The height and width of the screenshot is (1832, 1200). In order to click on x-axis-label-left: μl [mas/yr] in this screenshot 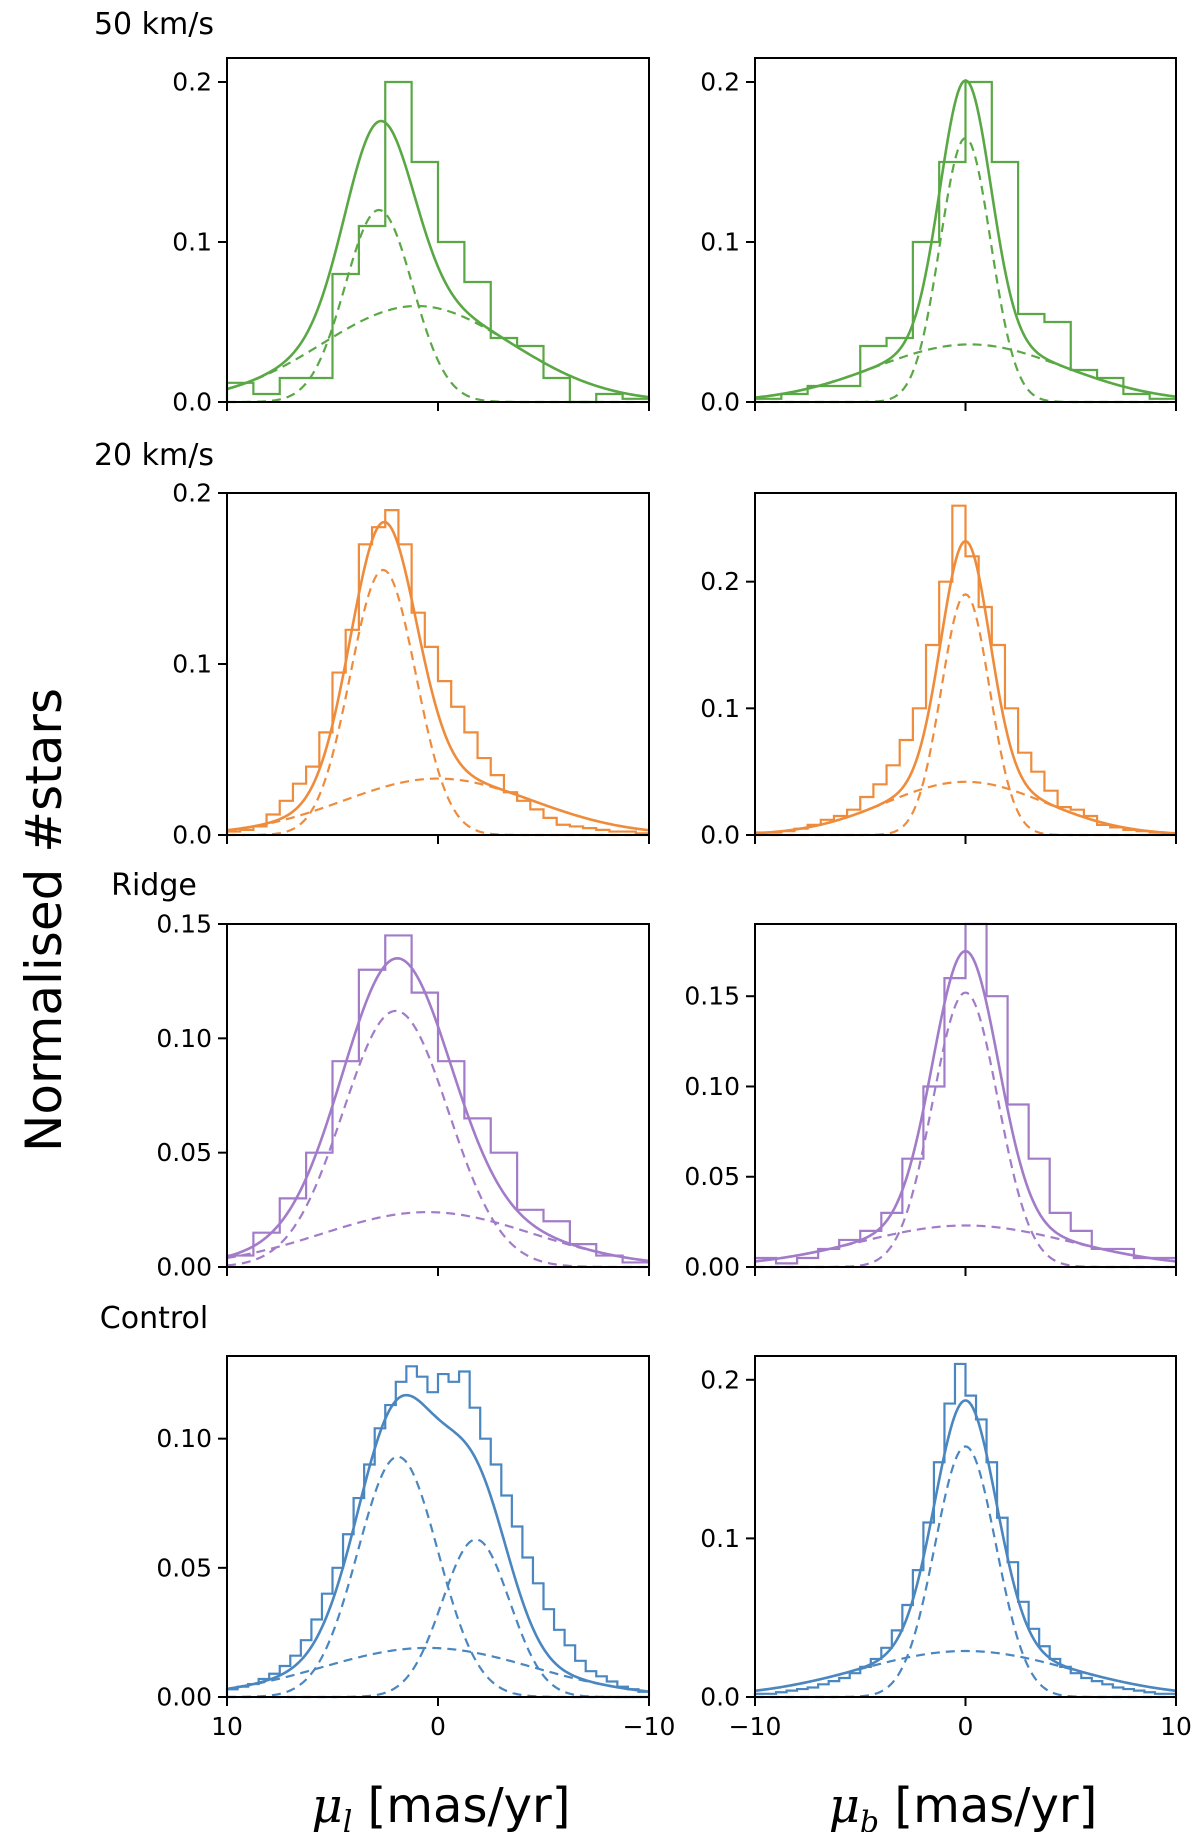, I will do `click(440, 1805)`.